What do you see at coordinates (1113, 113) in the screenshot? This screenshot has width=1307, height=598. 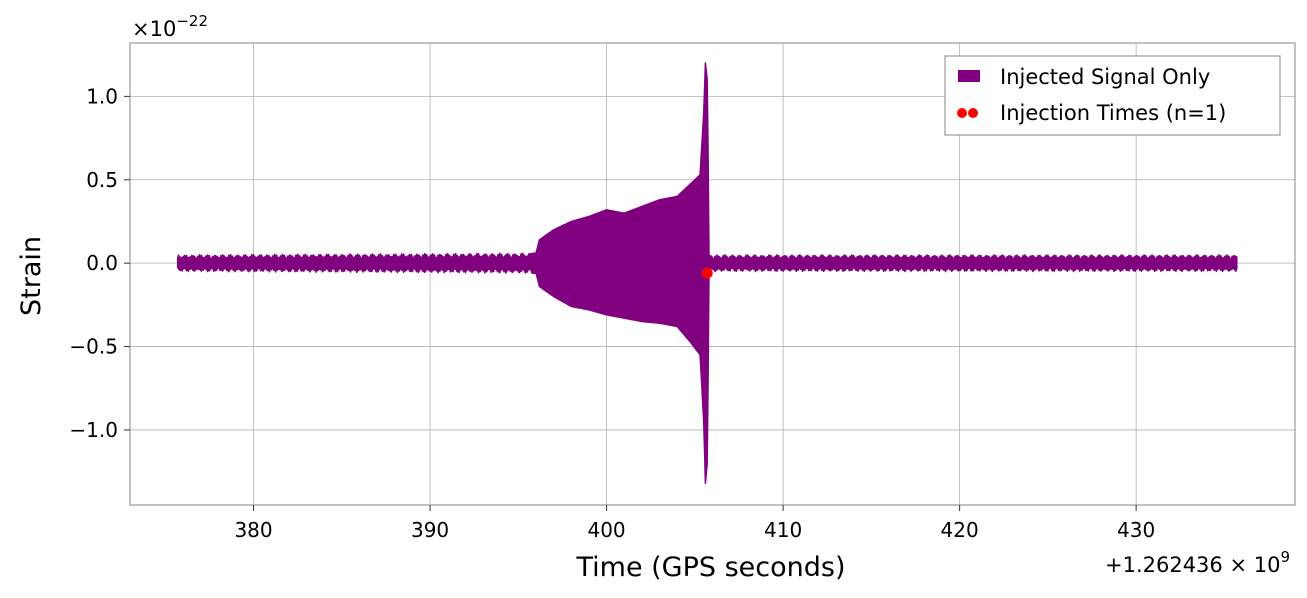 I see `legend-label-injection: Injection Times (n=1)` at bounding box center [1113, 113].